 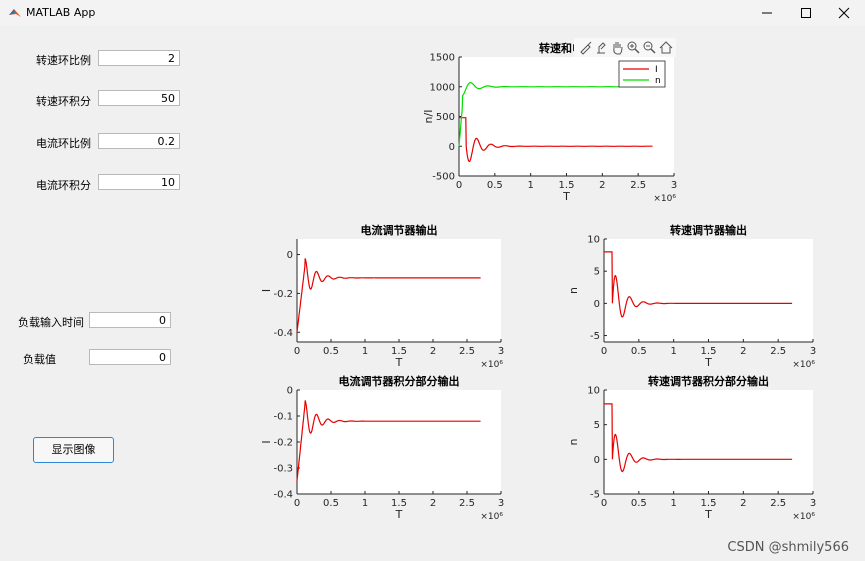 I want to click on speed-i-label: 转速环积分, so click(x=63, y=101).